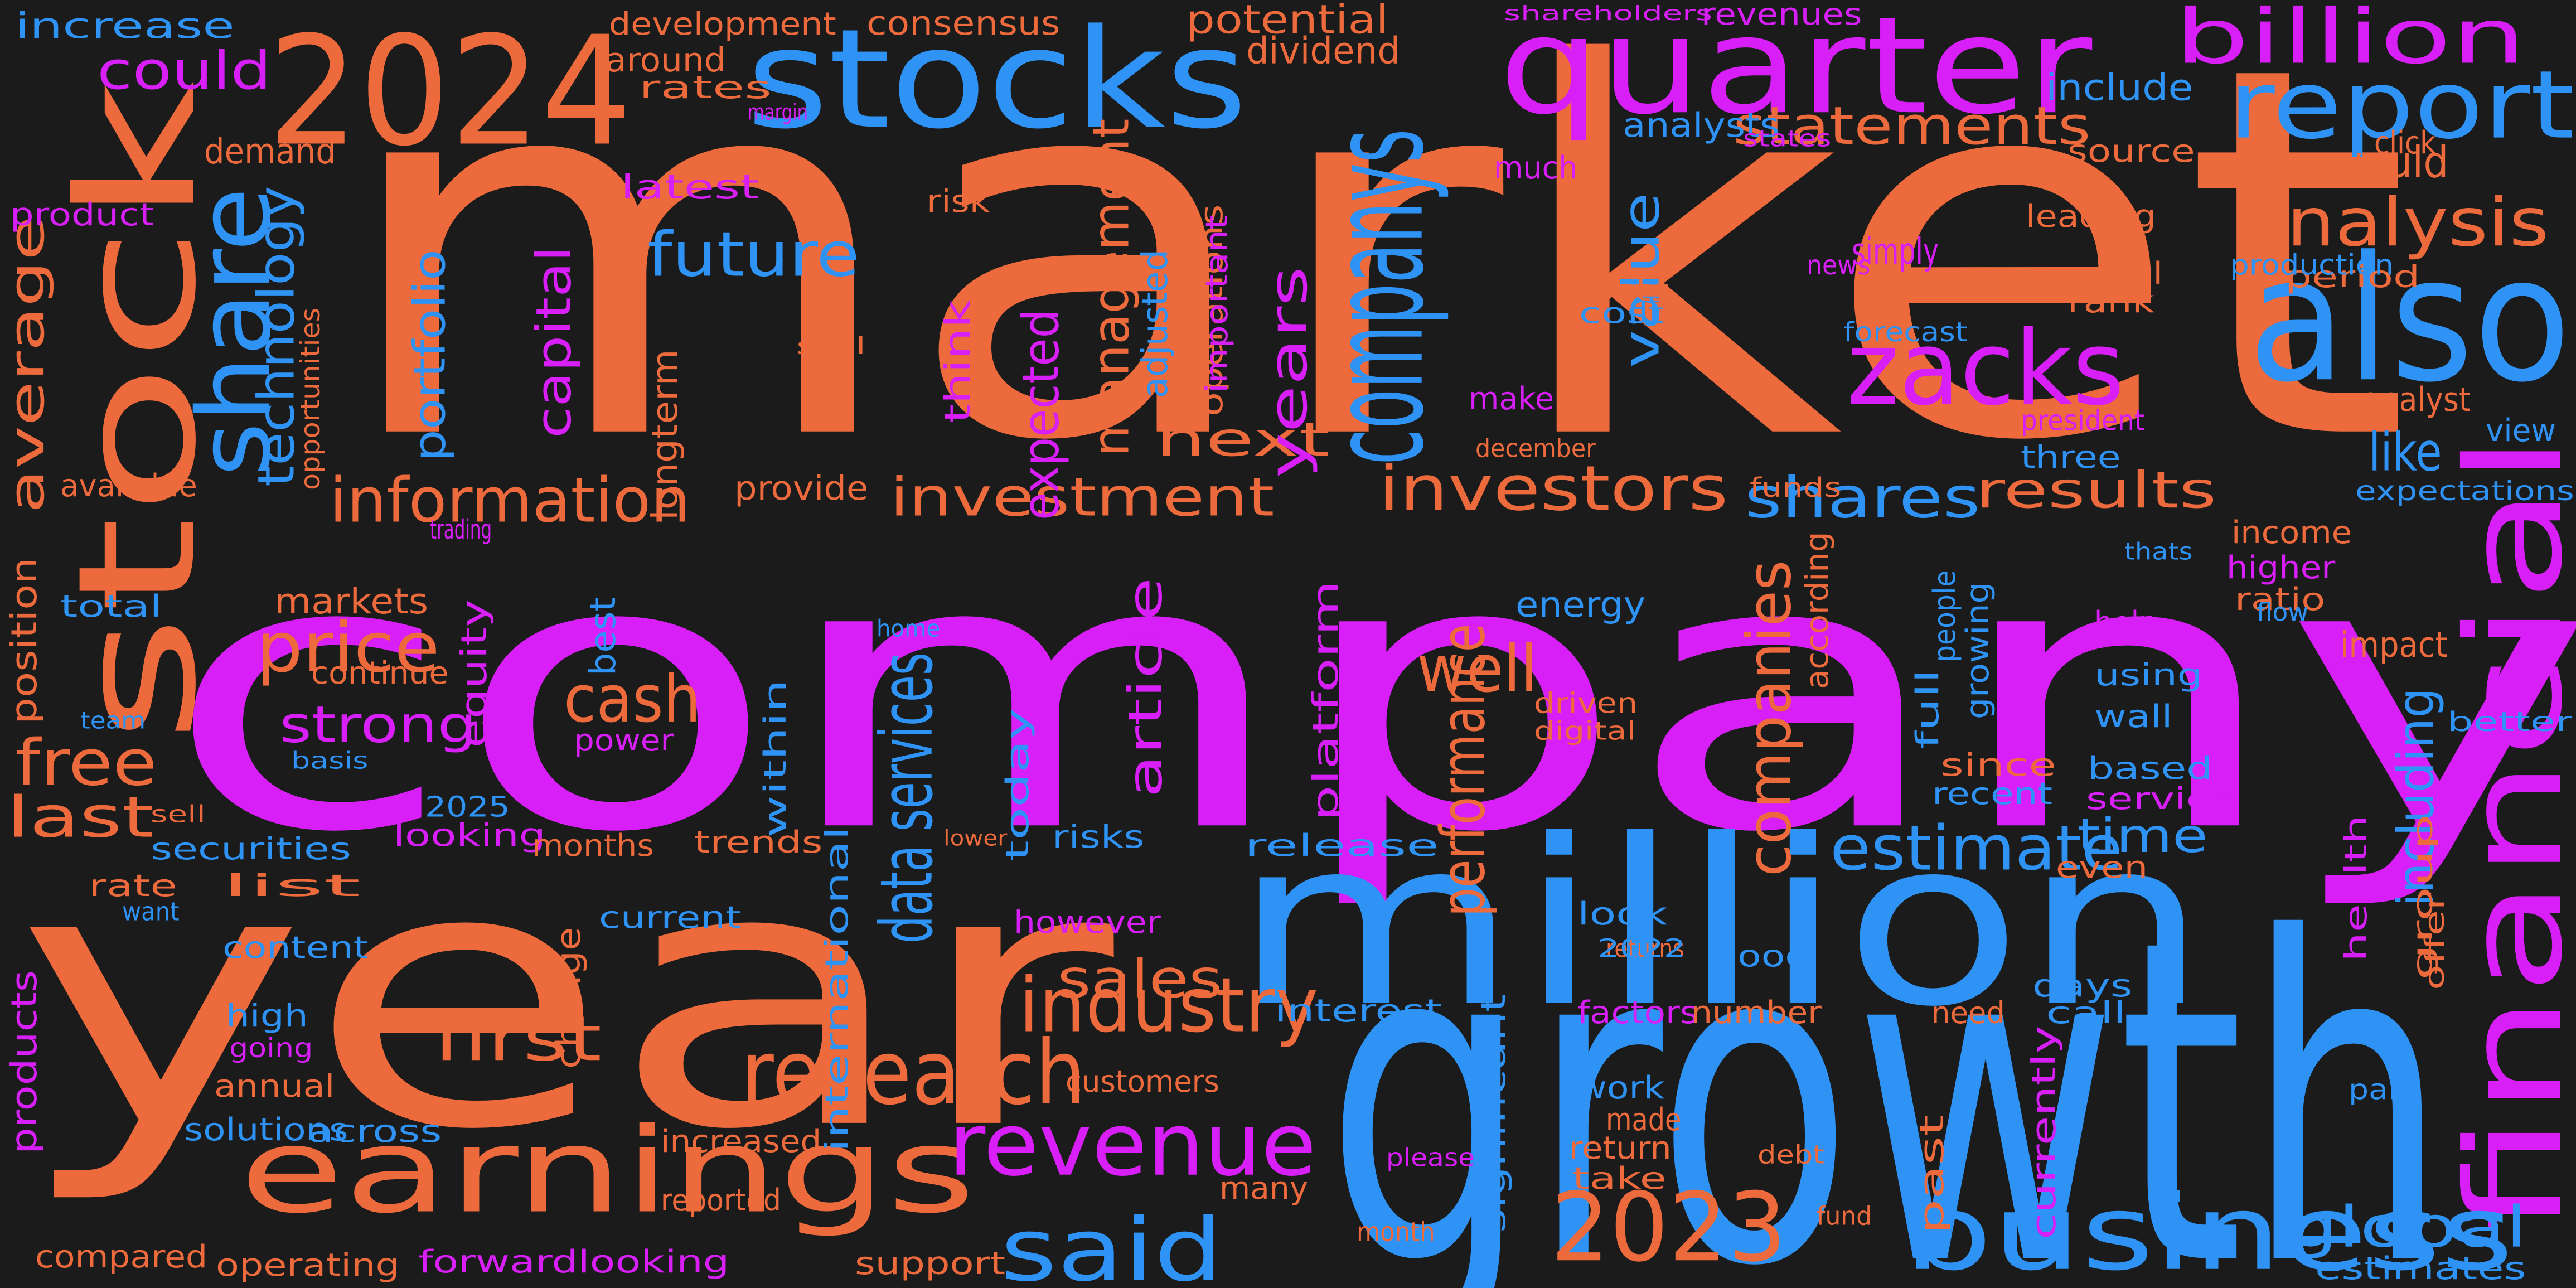 Image resolution: width=2576 pixels, height=1288 pixels. What do you see at coordinates (308, 1265) in the screenshot?
I see `cloud-word: operating` at bounding box center [308, 1265].